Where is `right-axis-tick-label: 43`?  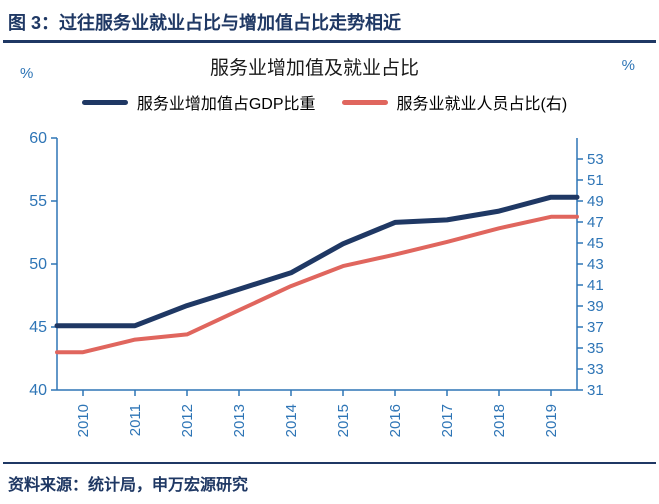 right-axis-tick-label: 43 is located at coordinates (595, 264).